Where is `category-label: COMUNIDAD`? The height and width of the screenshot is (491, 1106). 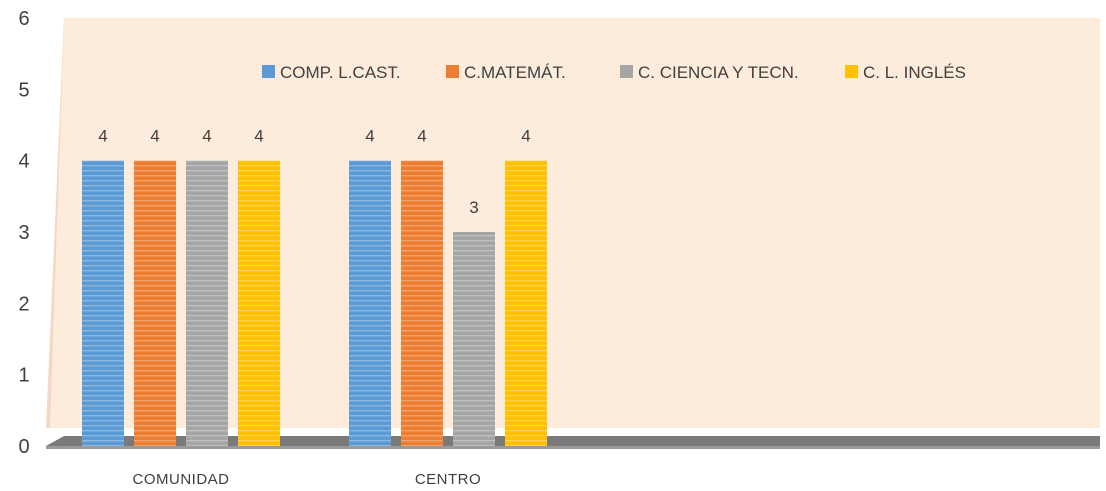
category-label: COMUNIDAD is located at coordinates (181, 479).